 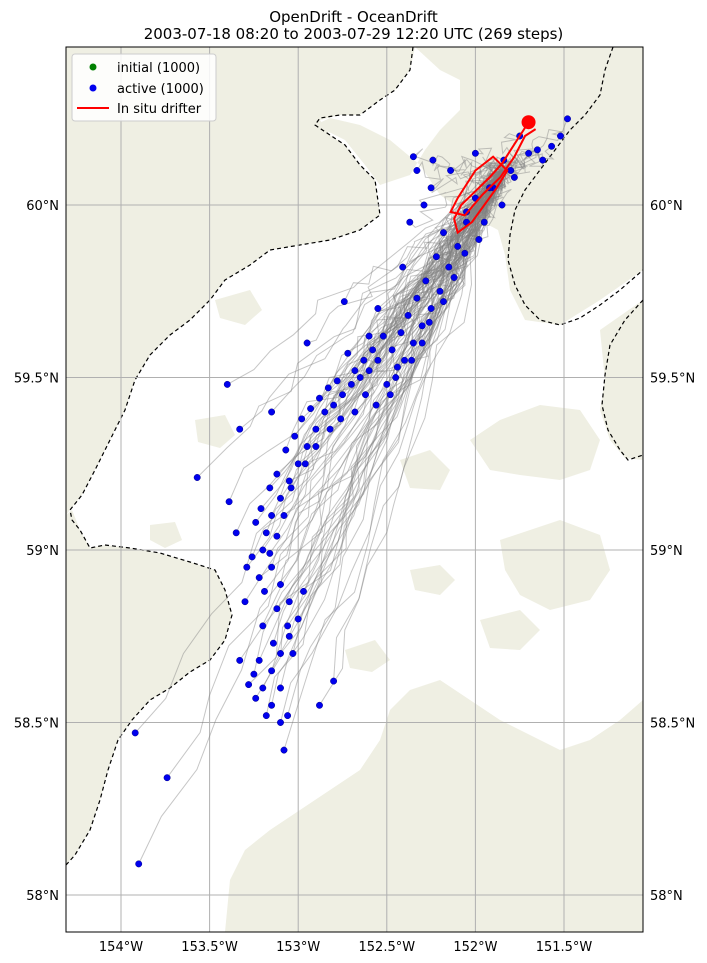 I want to click on land-east, so click(x=621, y=380).